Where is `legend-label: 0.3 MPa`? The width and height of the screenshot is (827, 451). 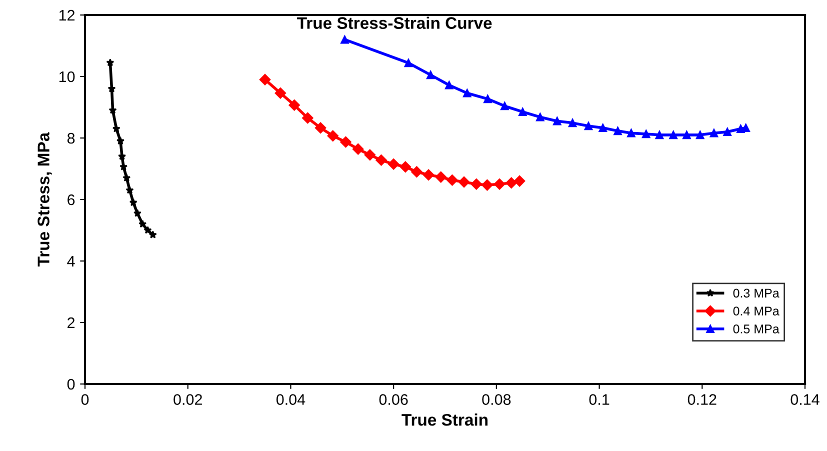
legend-label: 0.3 MPa is located at coordinates (756, 293).